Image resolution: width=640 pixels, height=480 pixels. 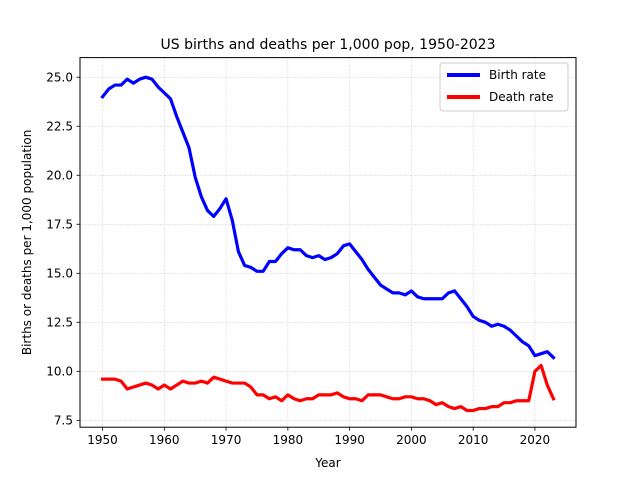 I want to click on series-line-death-rate, so click(x=328, y=388).